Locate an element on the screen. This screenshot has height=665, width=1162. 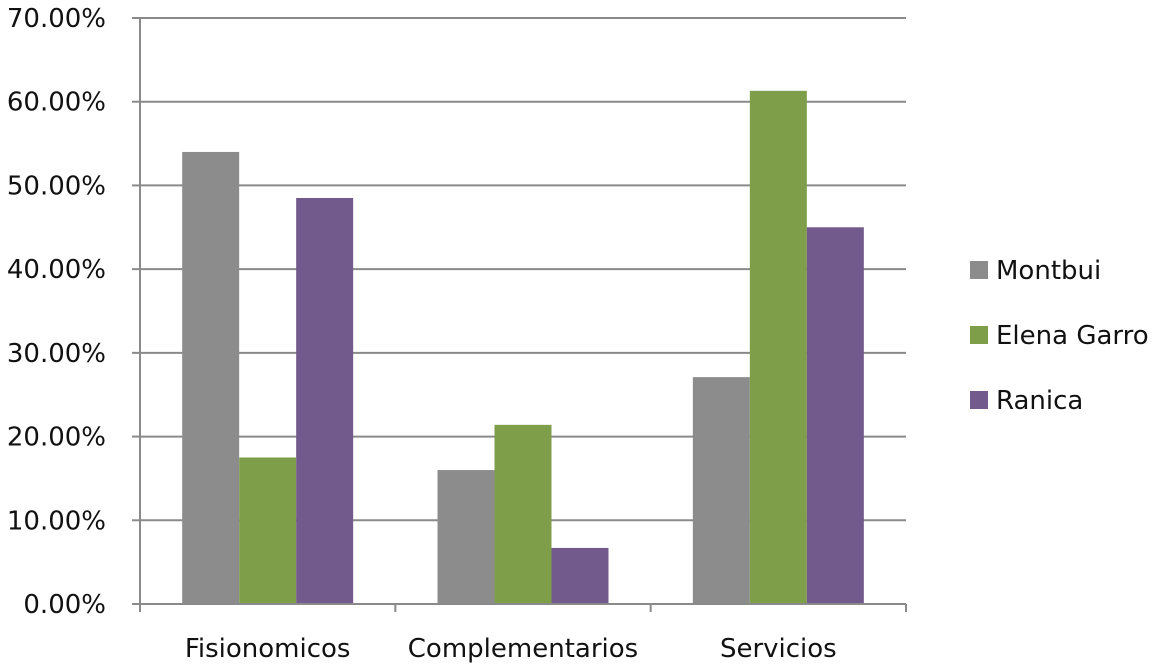
y-tick-label: 70.00% is located at coordinates (56, 19).